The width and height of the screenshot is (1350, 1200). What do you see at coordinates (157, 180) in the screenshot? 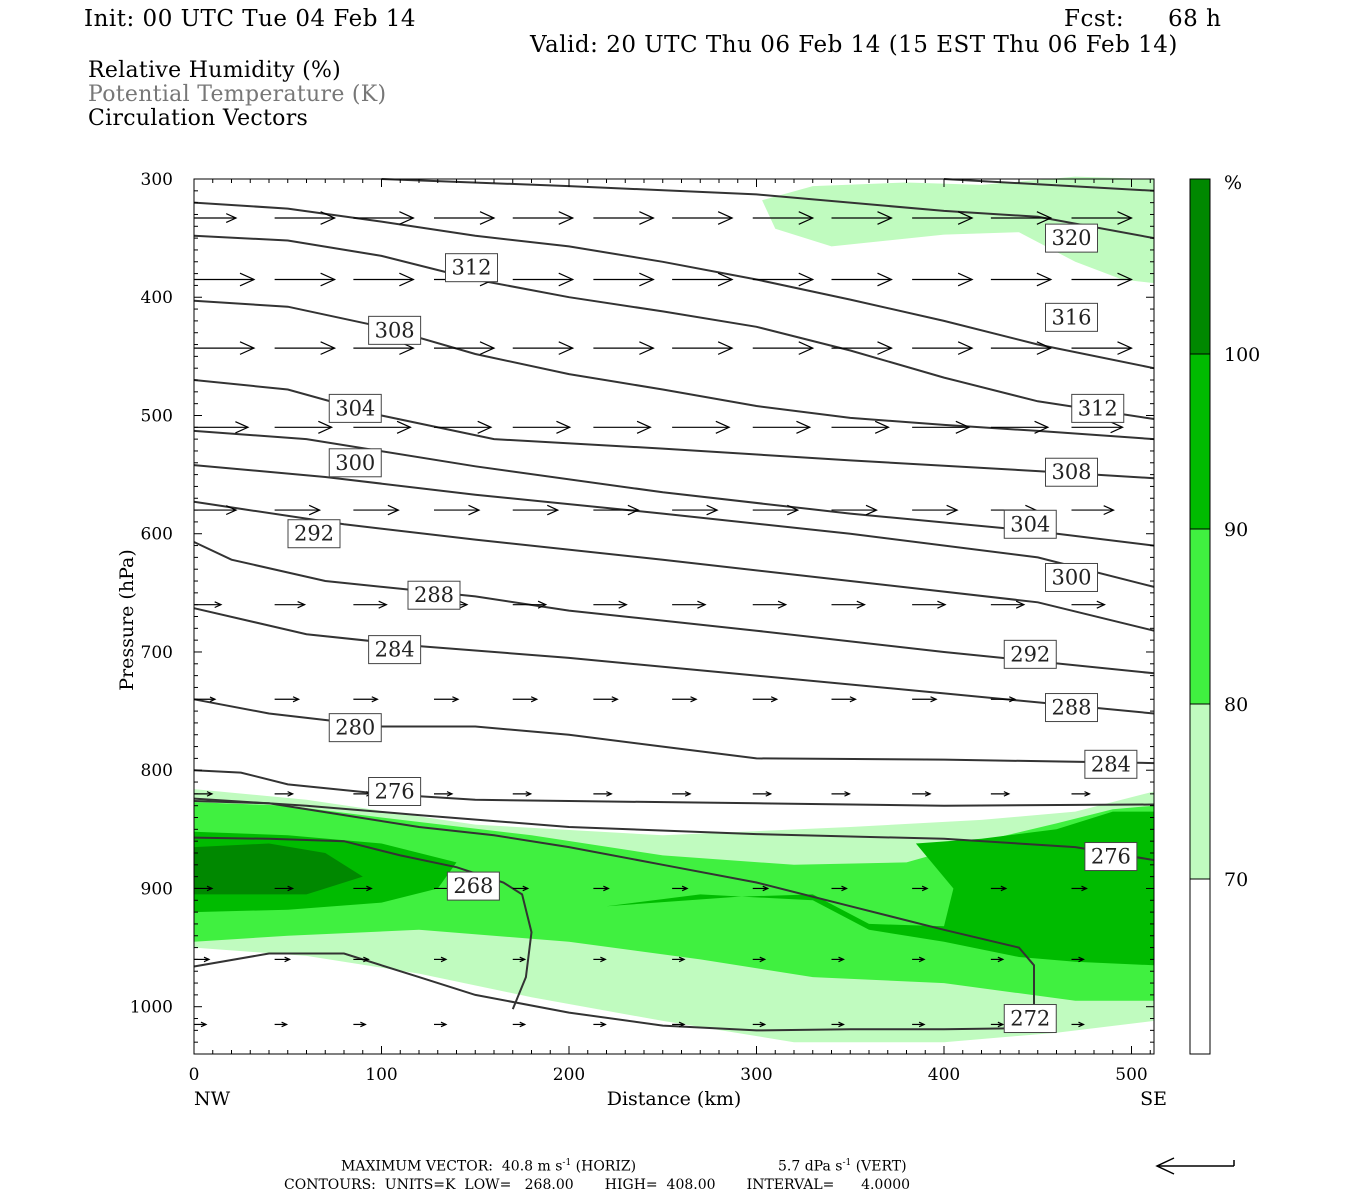
I see `y-tick-label: 300` at bounding box center [157, 180].